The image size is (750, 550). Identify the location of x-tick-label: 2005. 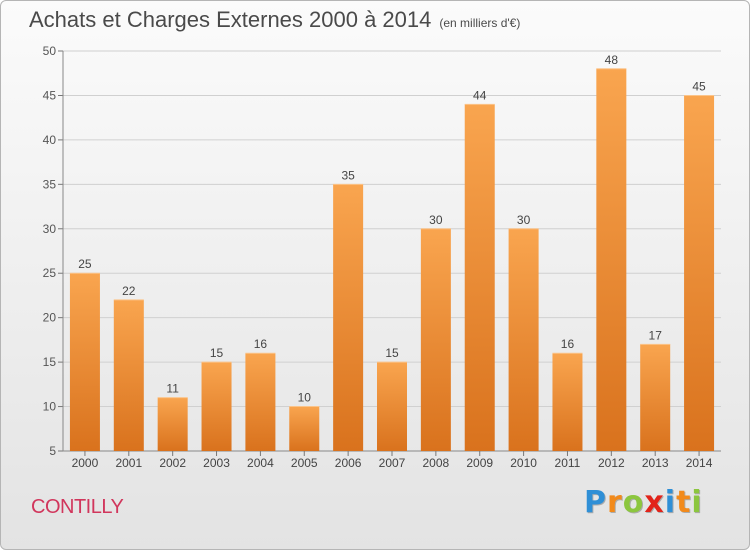
(304, 463).